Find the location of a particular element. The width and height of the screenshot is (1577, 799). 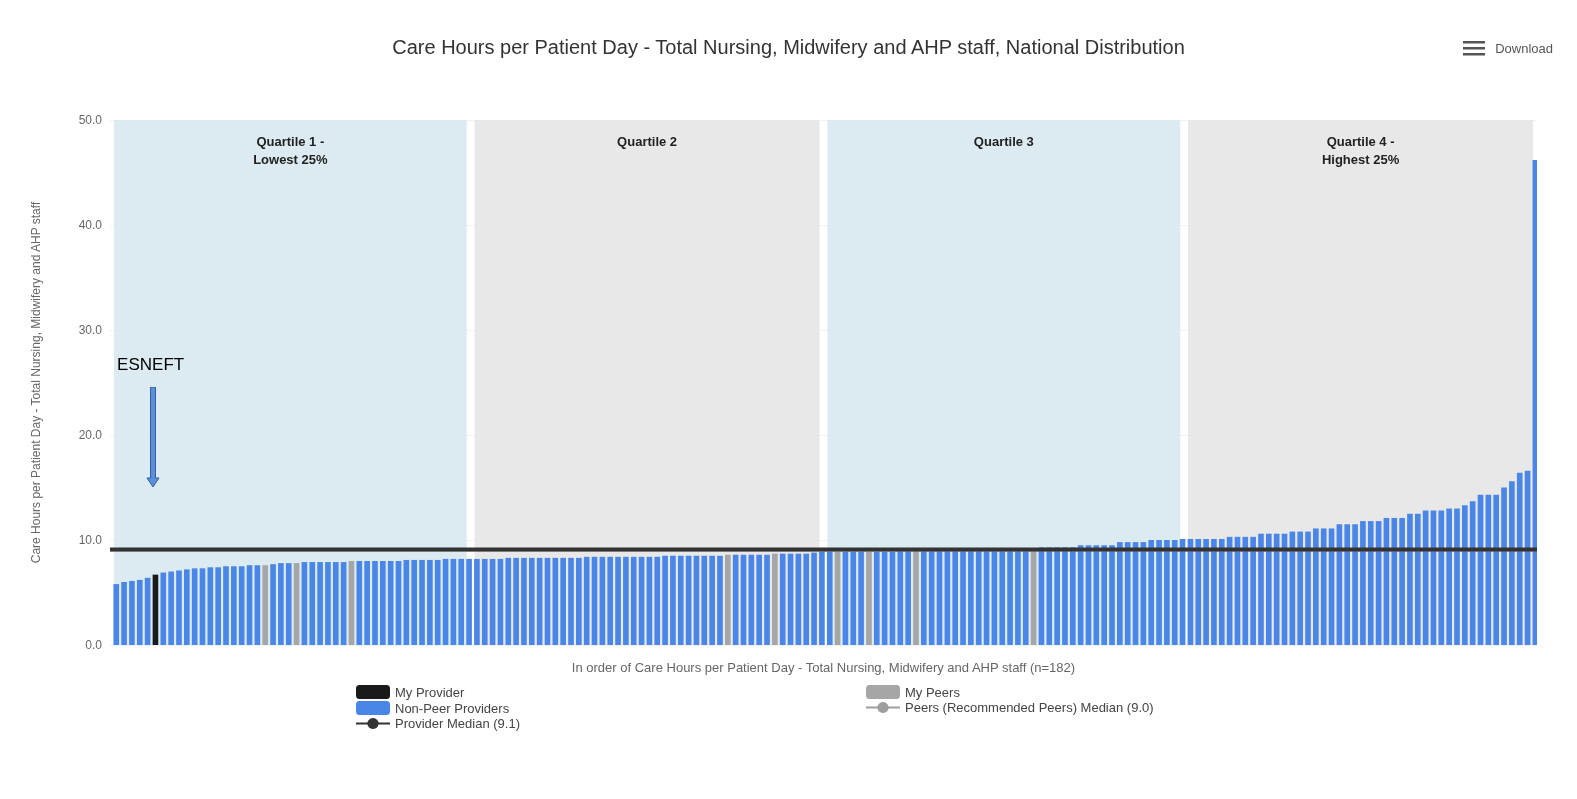

legend-label: Non-Peer Providers is located at coordinates (452, 708).